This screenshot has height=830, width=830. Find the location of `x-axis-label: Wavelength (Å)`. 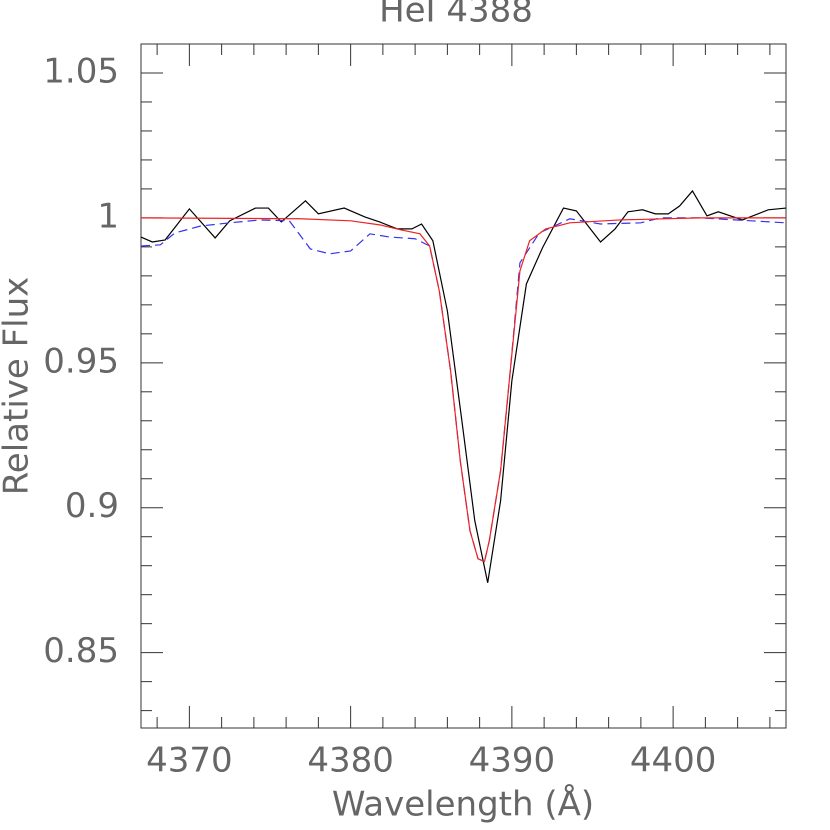

x-axis-label: Wavelength (Å) is located at coordinates (463, 804).